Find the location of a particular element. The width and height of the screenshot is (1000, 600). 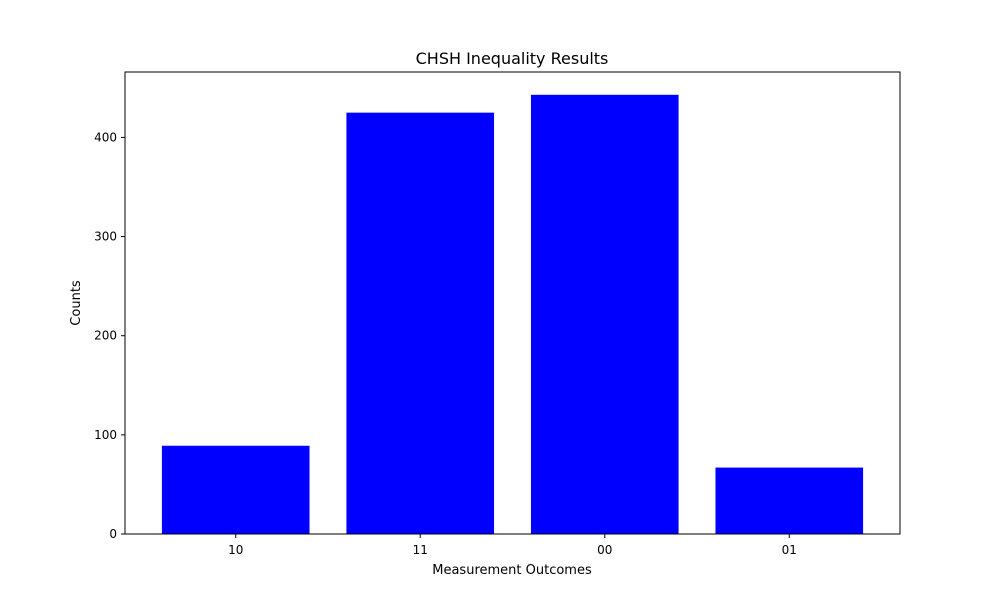

y-tick-label: 400 is located at coordinates (105, 137).